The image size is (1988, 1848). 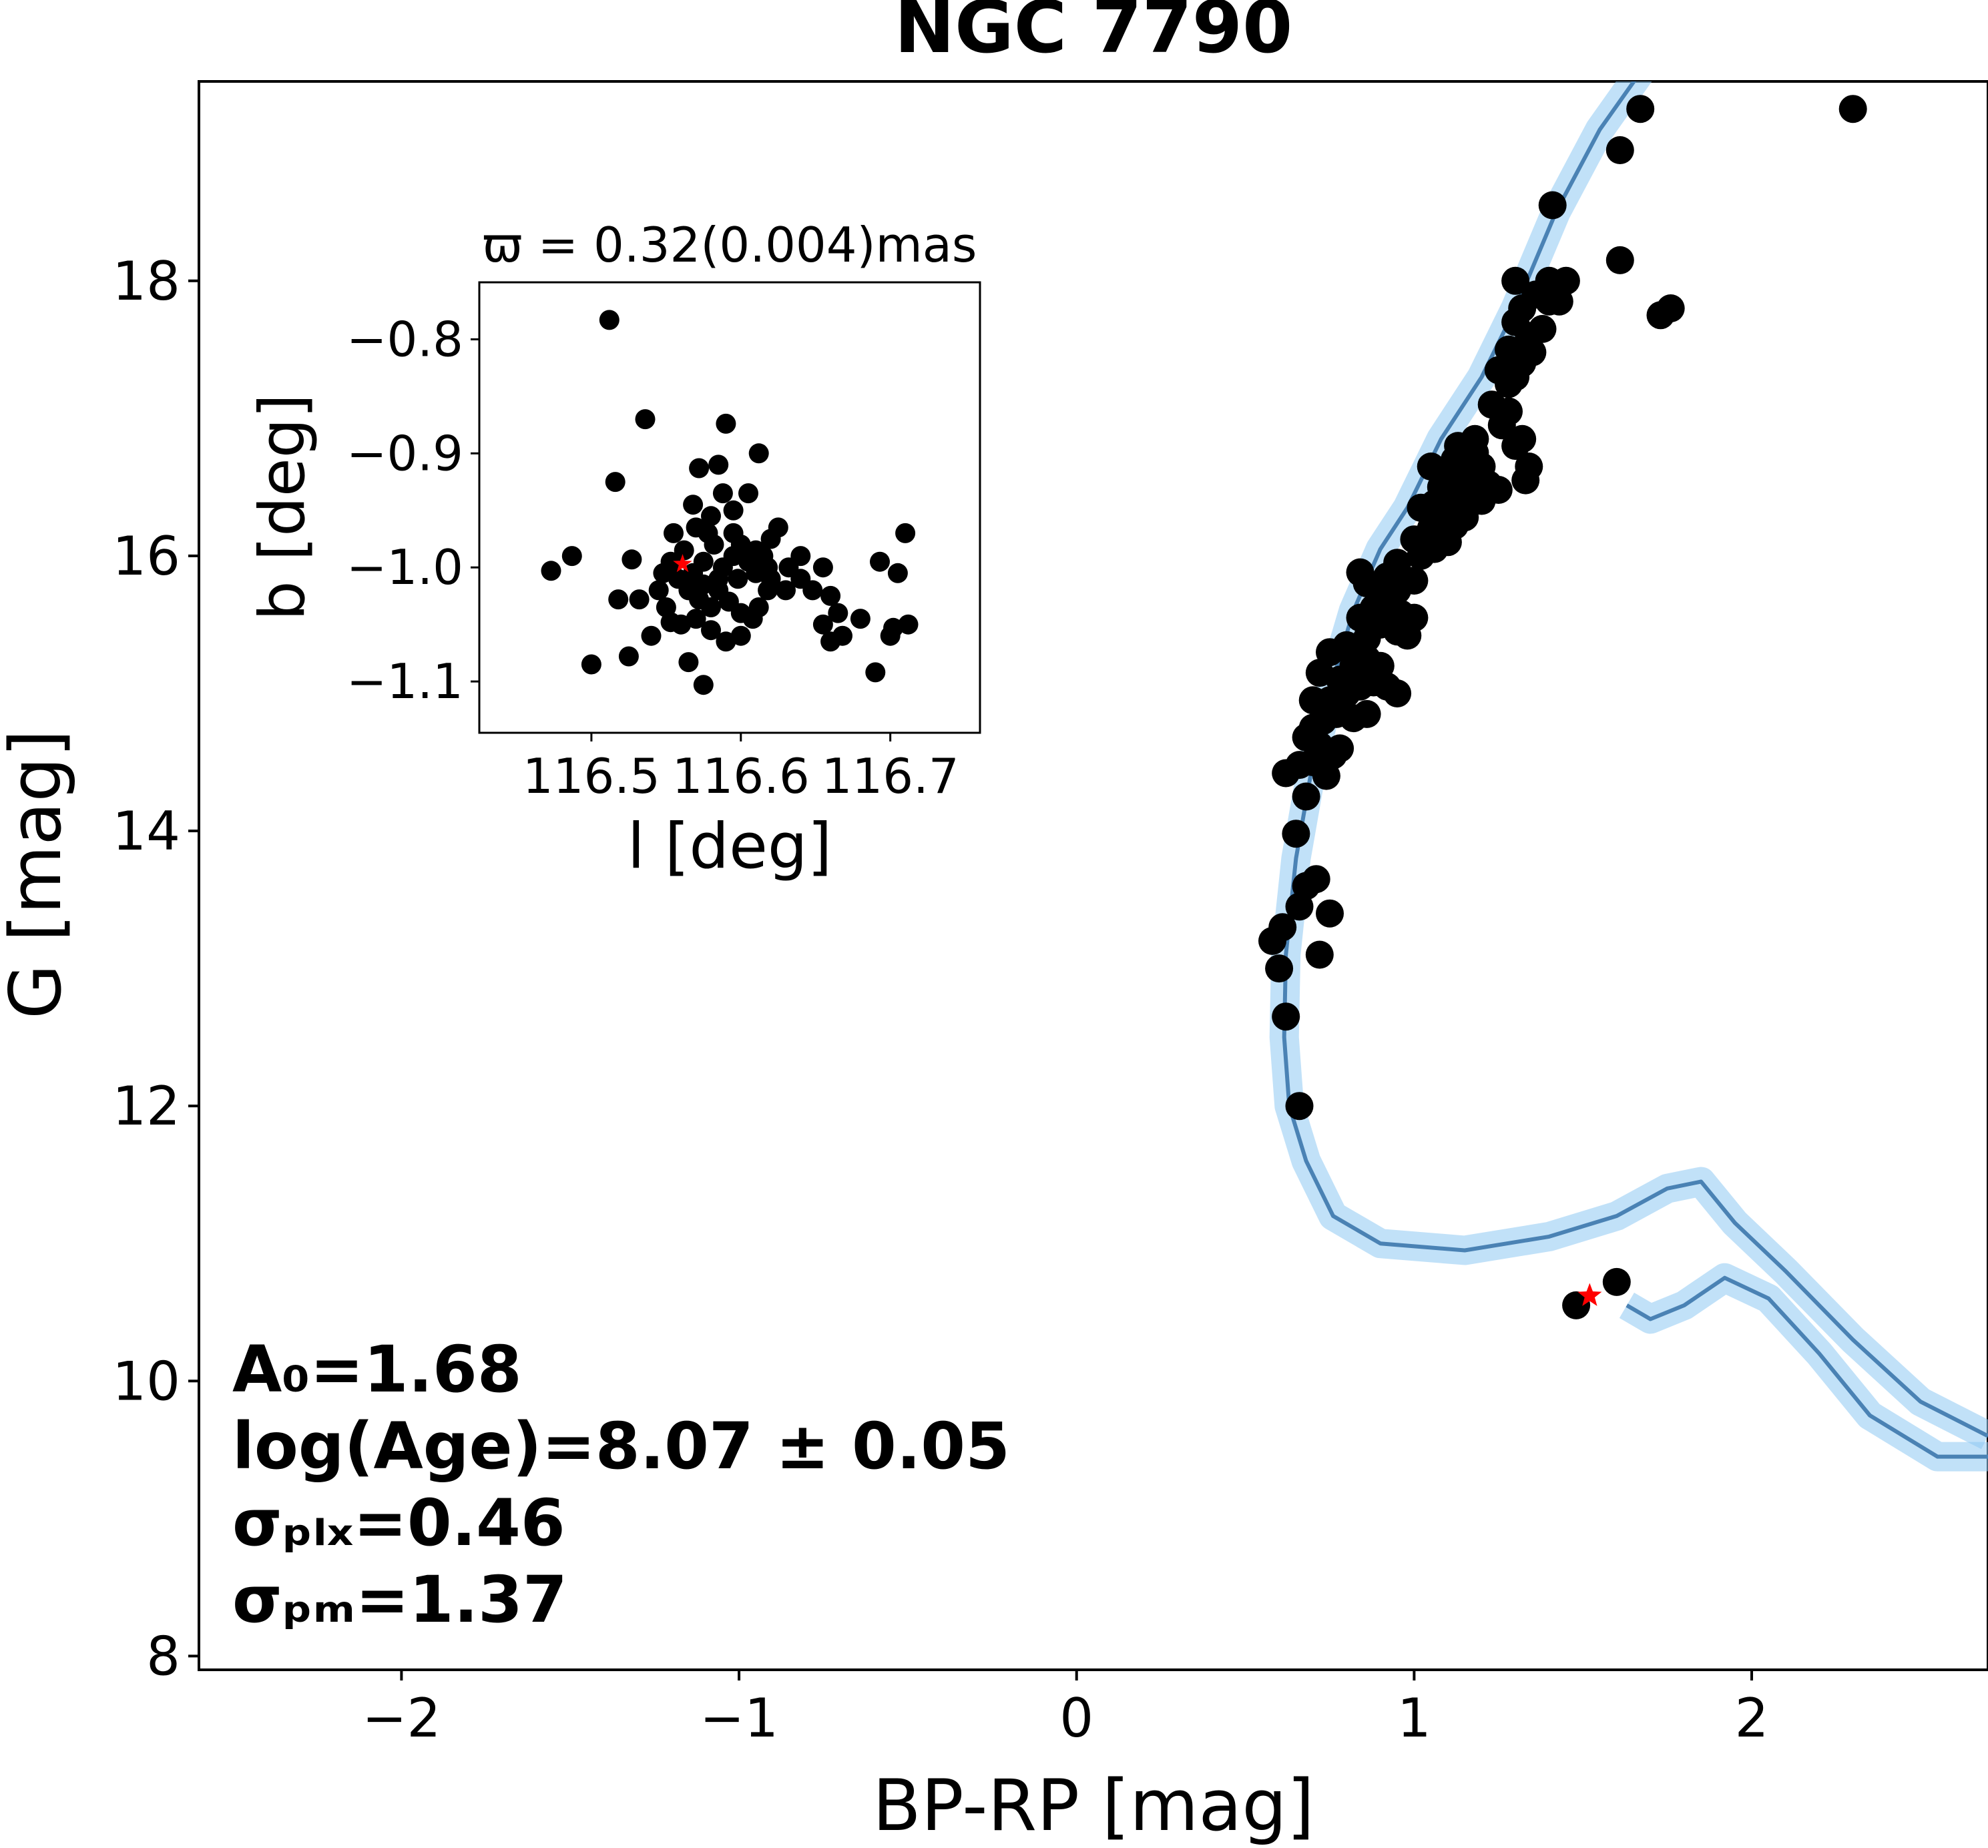 I want to click on y-tick-label: 14, so click(x=146, y=831).